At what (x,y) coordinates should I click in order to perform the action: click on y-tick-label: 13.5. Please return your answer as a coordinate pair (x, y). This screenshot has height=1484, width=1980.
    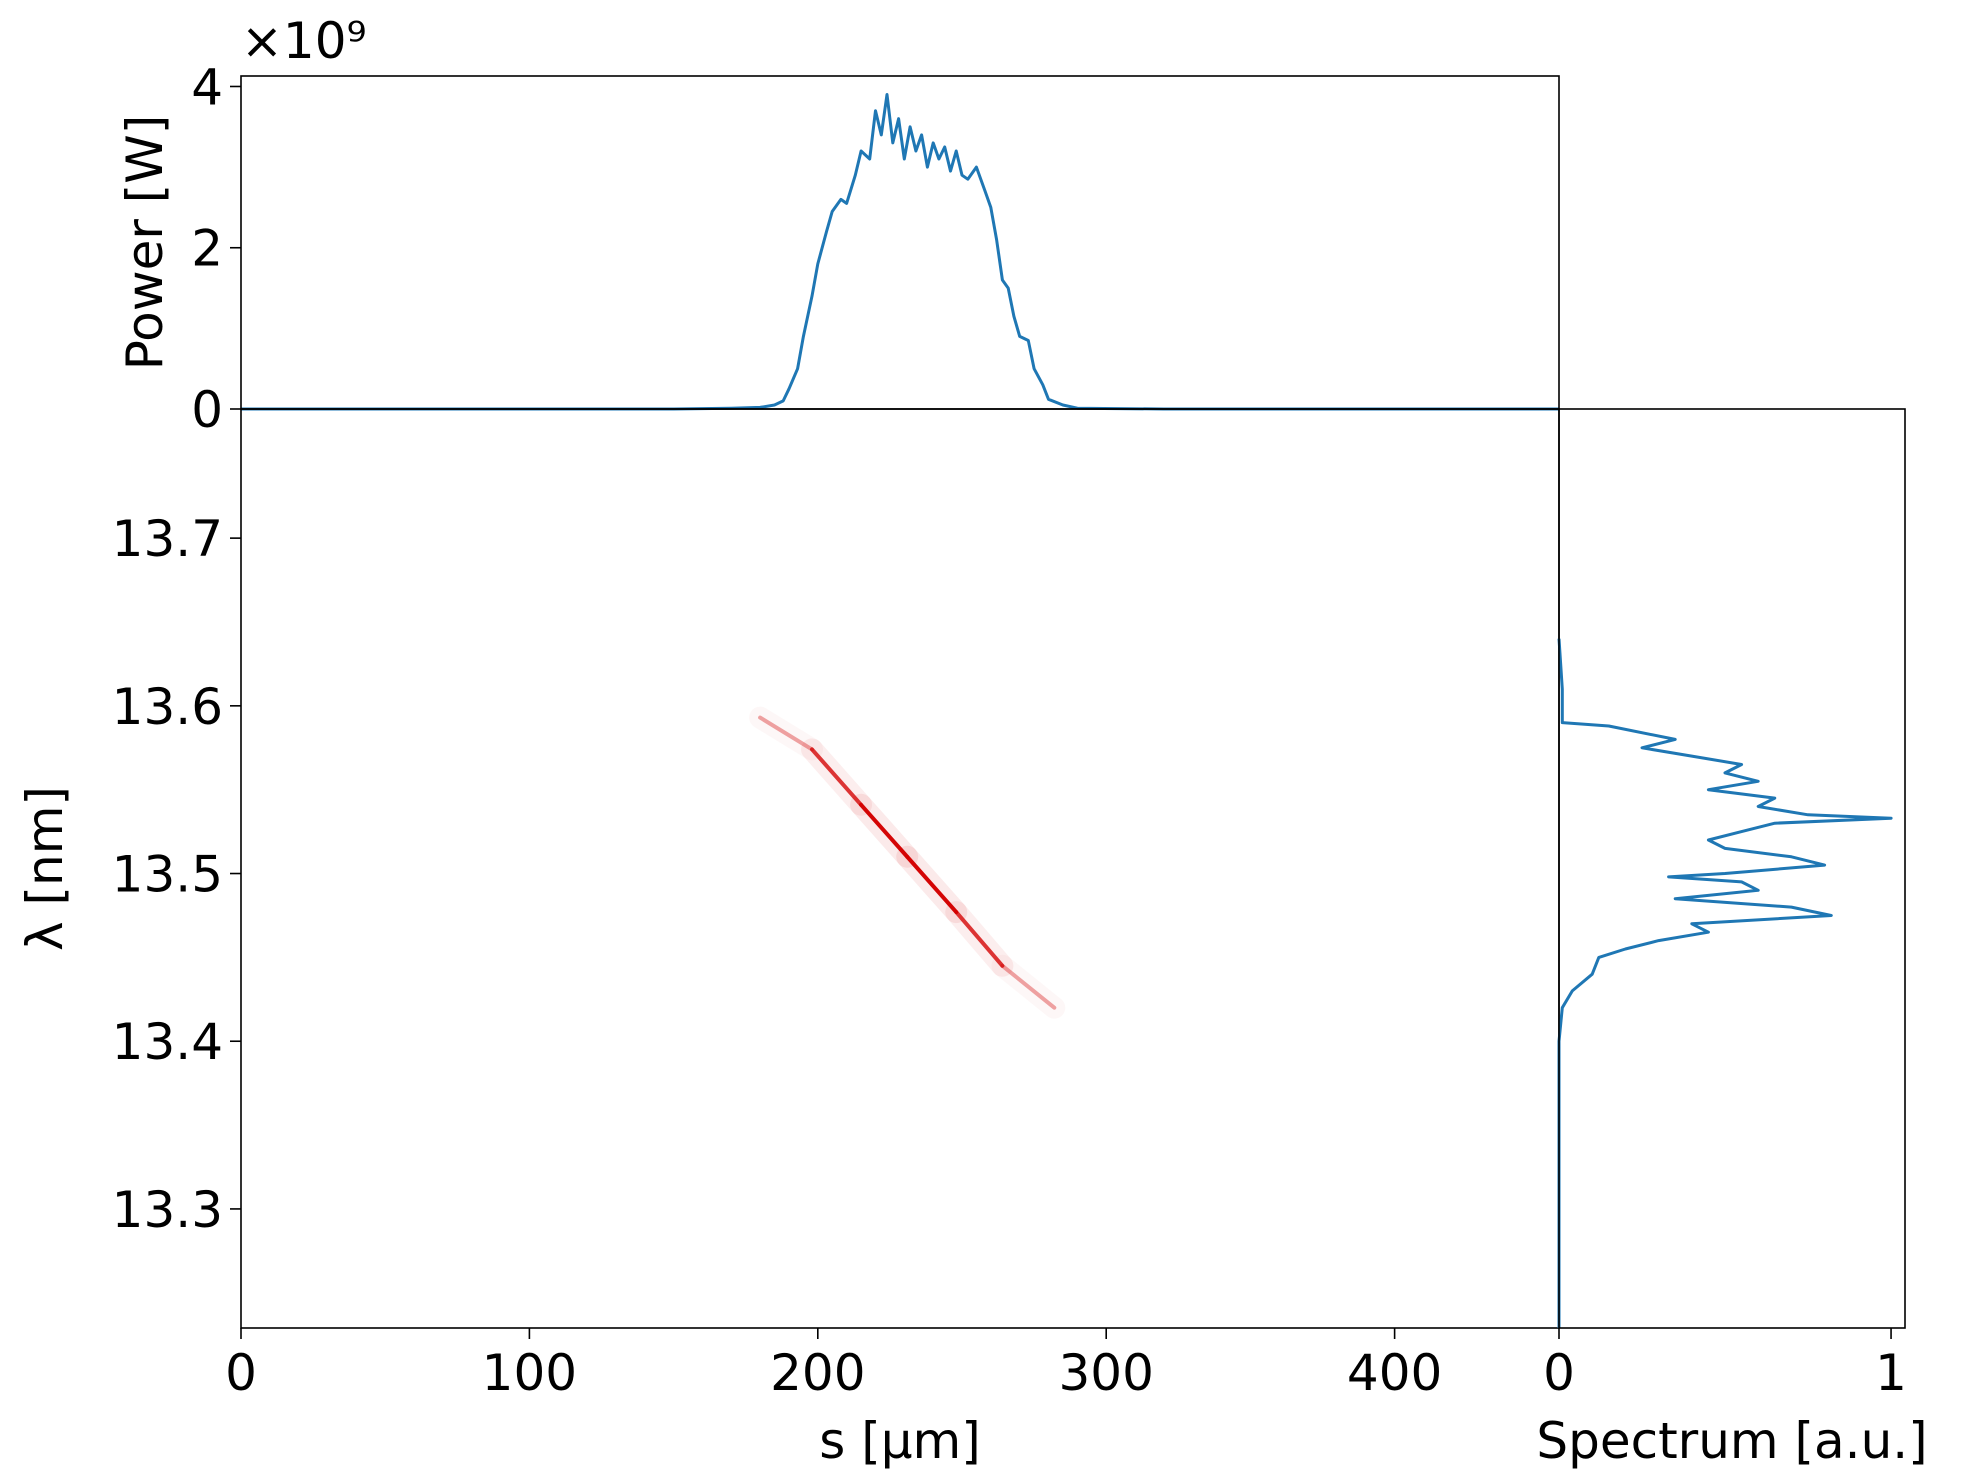
    Looking at the image, I should click on (167, 875).